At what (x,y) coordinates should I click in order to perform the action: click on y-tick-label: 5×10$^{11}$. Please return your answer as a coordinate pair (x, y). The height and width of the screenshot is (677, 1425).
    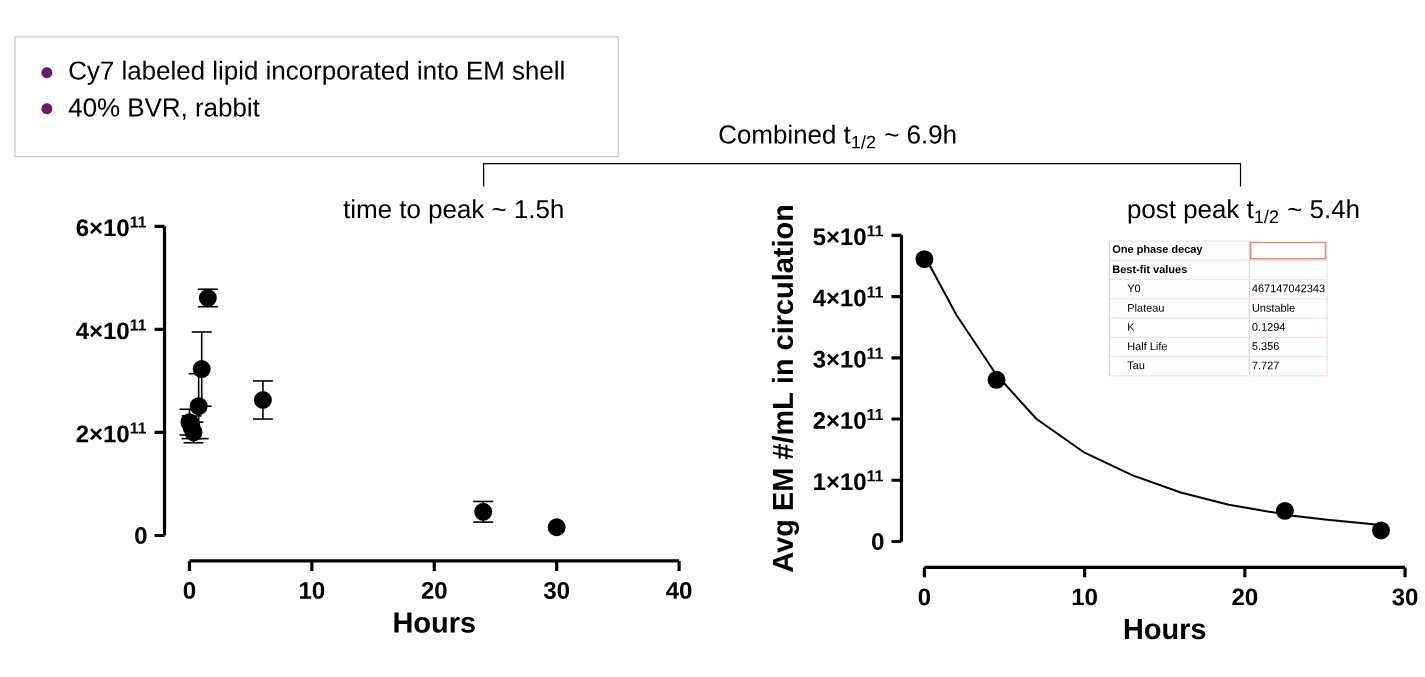
    Looking at the image, I should click on (848, 235).